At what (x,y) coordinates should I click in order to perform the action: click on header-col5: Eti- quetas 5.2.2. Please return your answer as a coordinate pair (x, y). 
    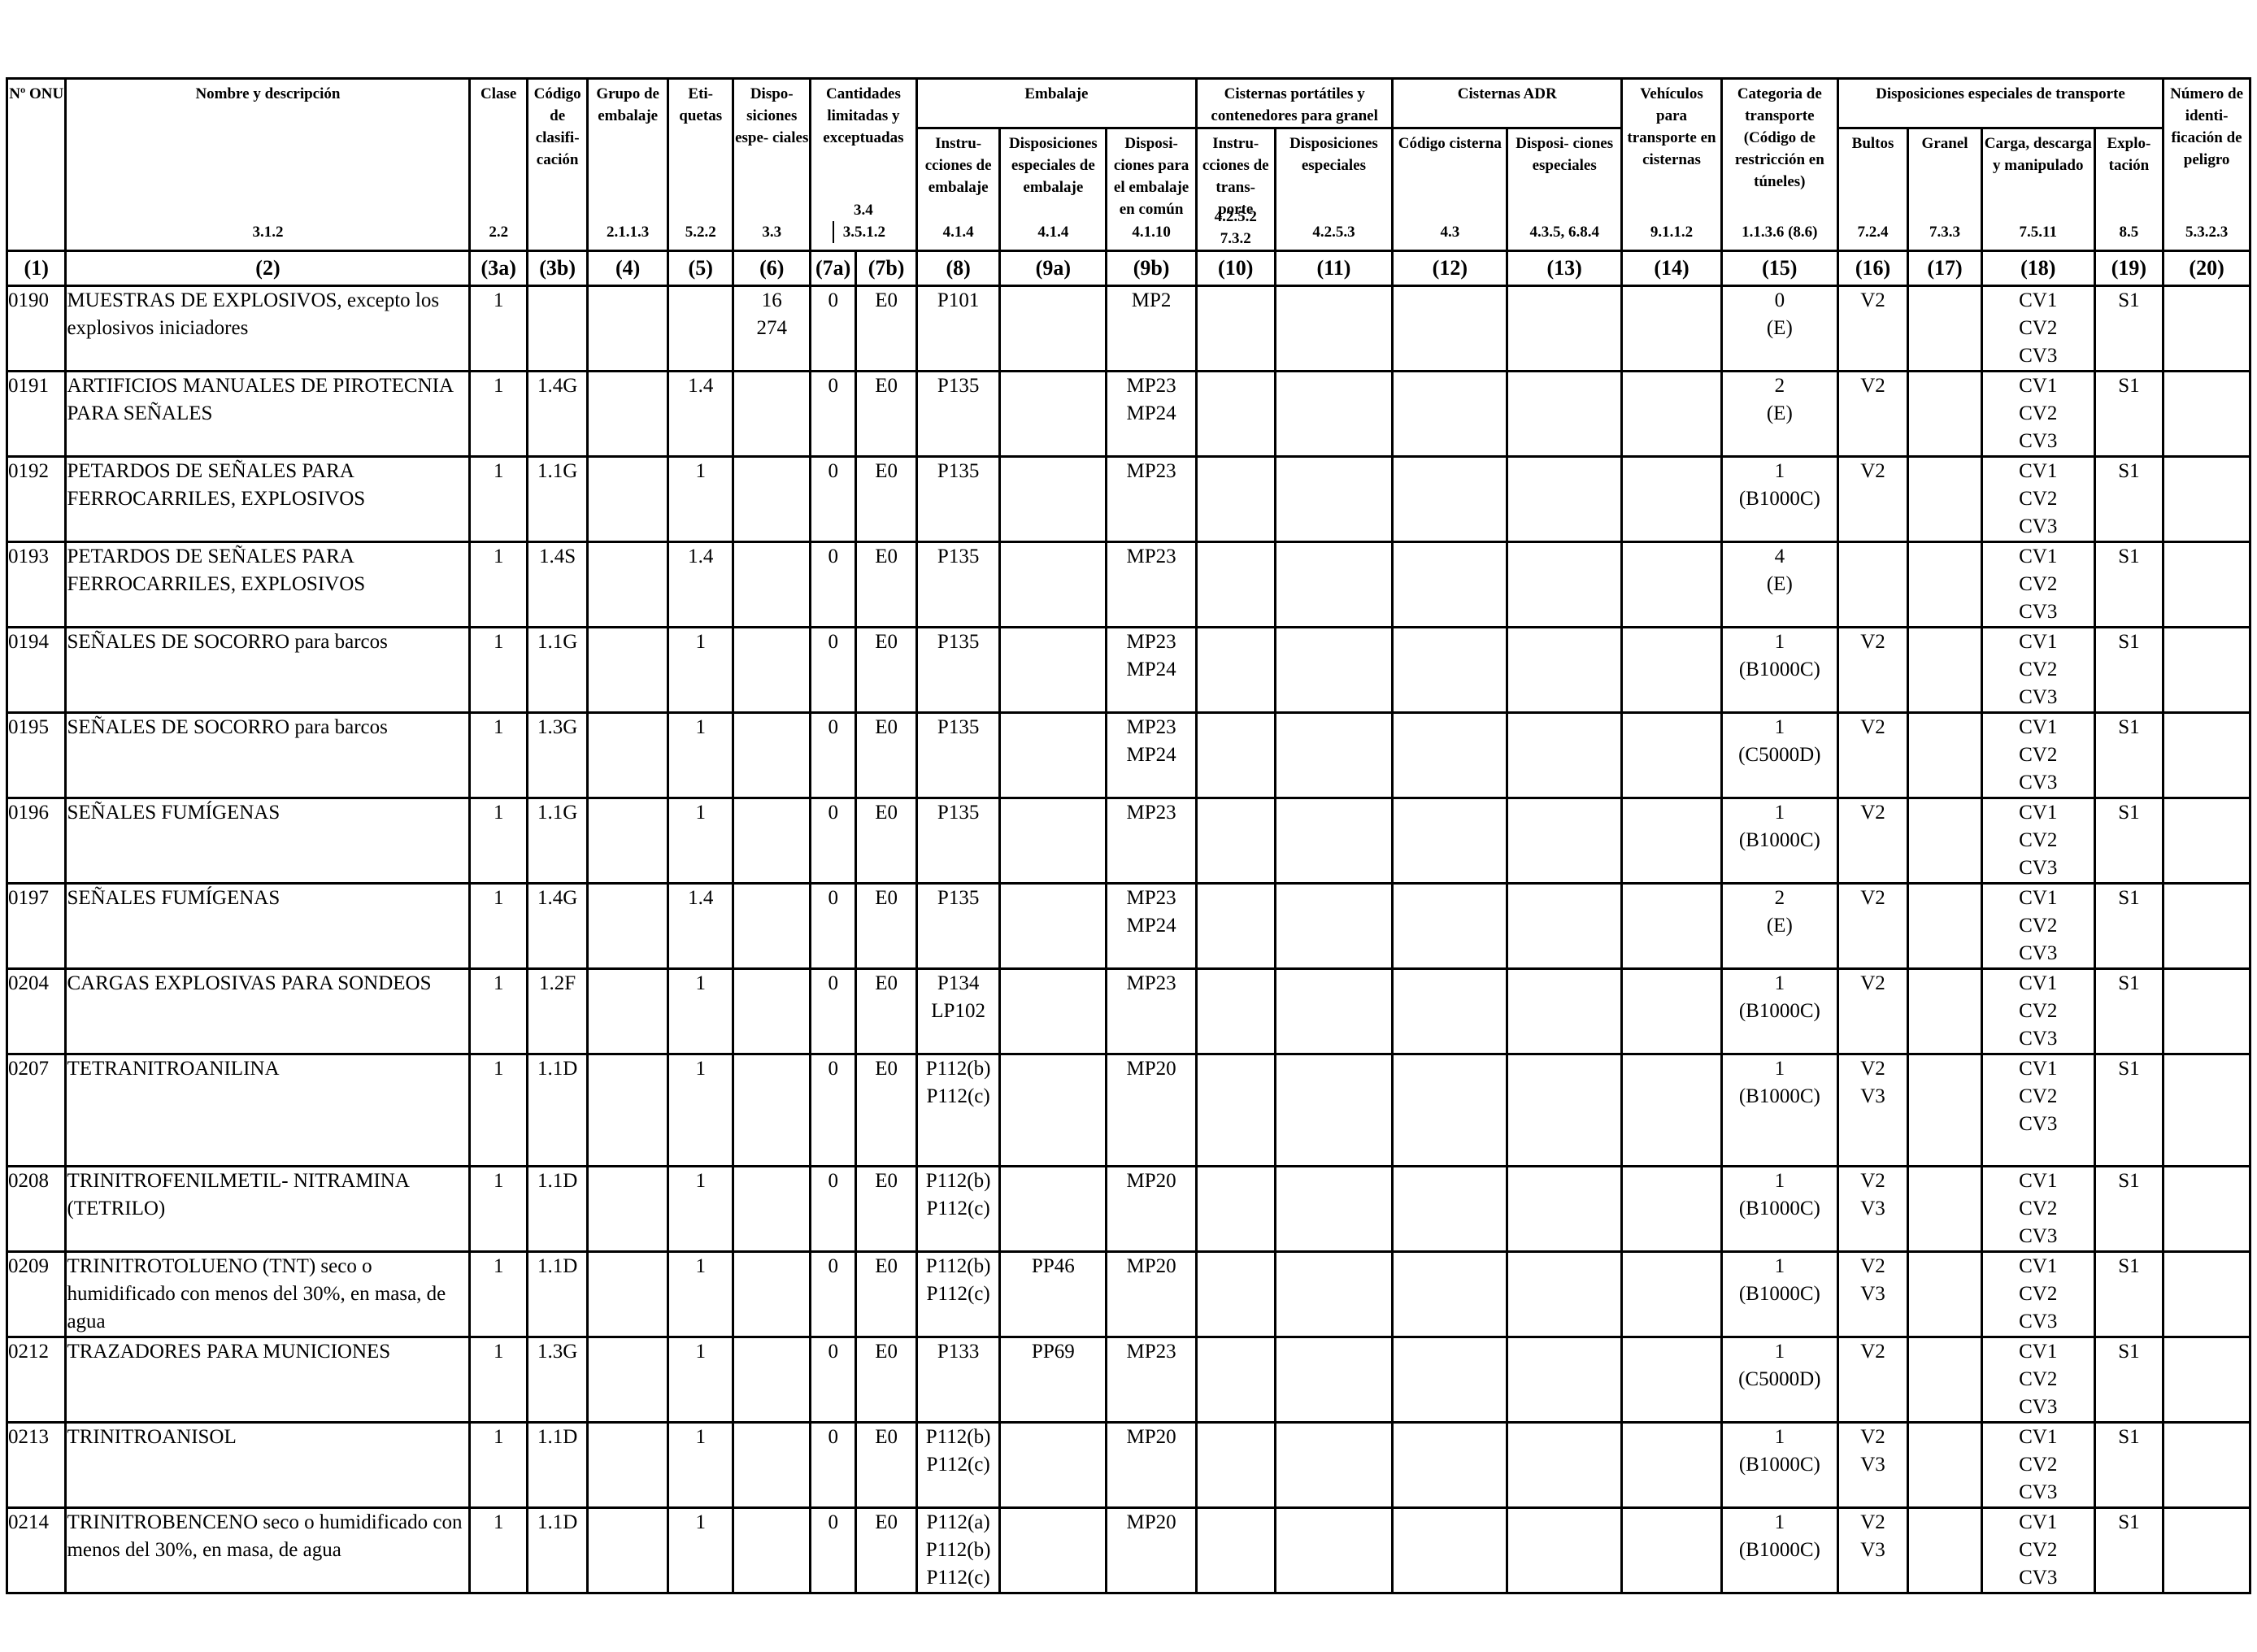
    Looking at the image, I should click on (700, 164).